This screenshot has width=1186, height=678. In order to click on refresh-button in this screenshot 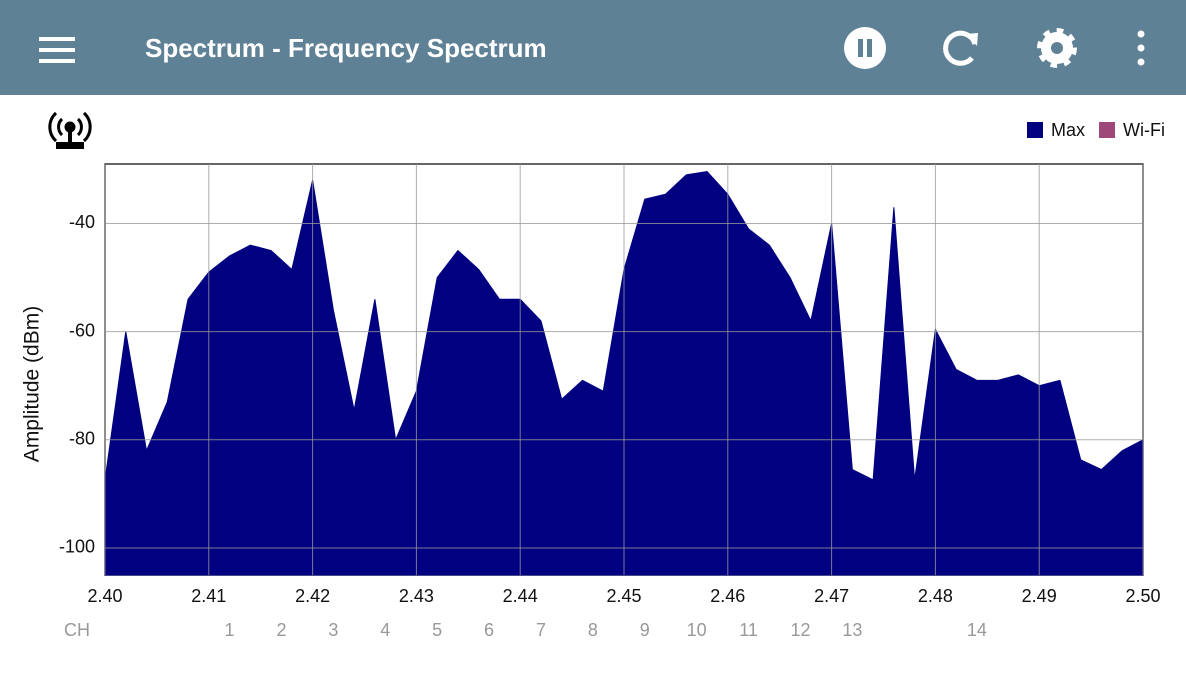, I will do `click(960, 48)`.